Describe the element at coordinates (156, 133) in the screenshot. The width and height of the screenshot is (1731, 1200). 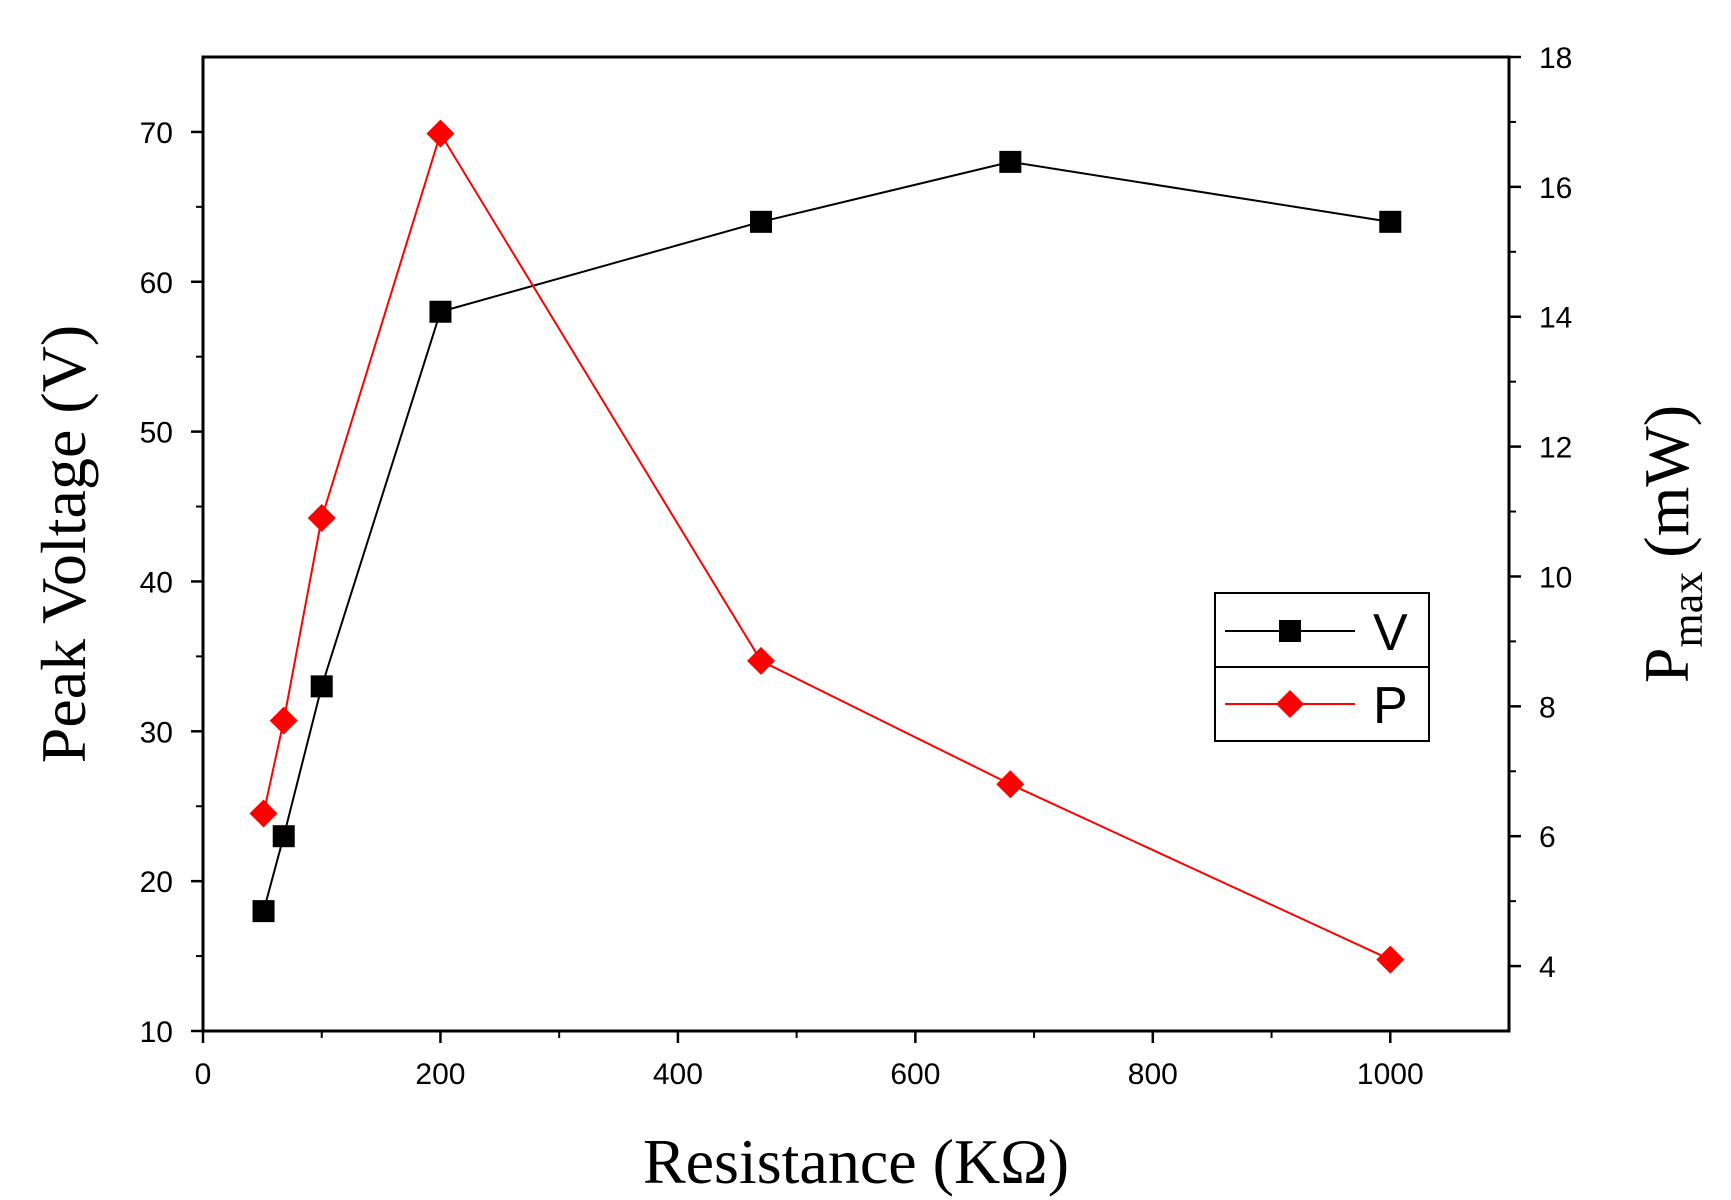
I see `y-left-tick-label: 70` at that location.